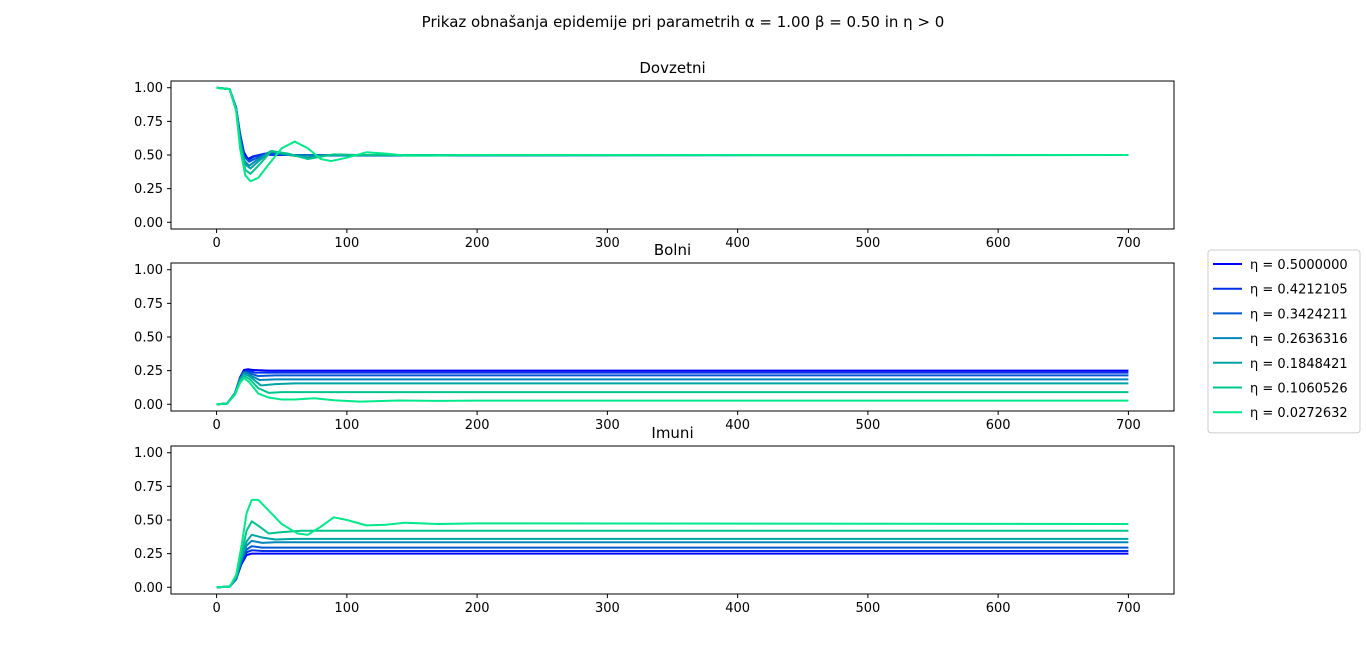 This screenshot has width=1366, height=671. What do you see at coordinates (1299, 265) in the screenshot?
I see `legend-label: η = 0.5000000` at bounding box center [1299, 265].